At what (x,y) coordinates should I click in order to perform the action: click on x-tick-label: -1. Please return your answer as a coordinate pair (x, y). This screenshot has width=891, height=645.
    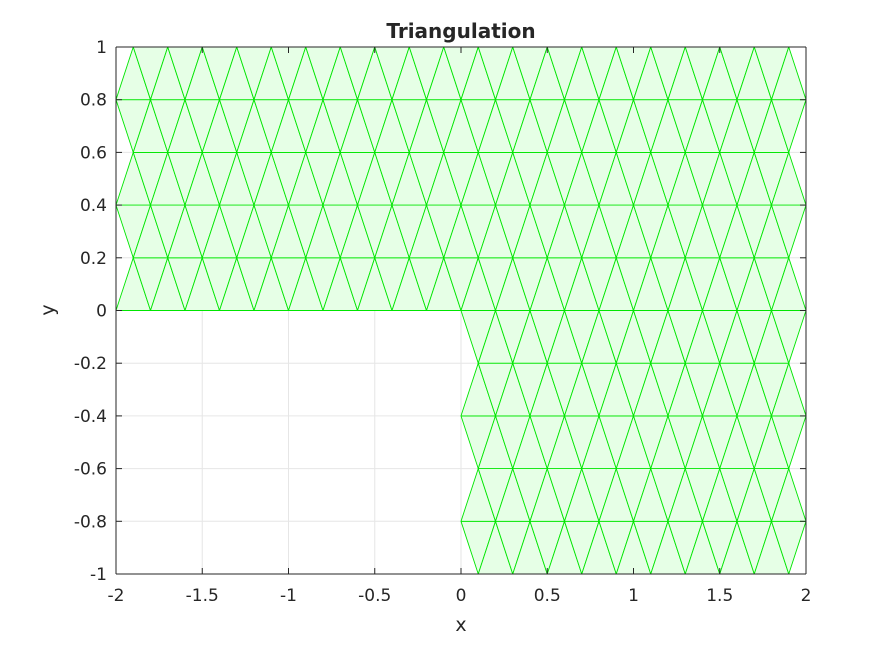
    Looking at the image, I should click on (288, 596).